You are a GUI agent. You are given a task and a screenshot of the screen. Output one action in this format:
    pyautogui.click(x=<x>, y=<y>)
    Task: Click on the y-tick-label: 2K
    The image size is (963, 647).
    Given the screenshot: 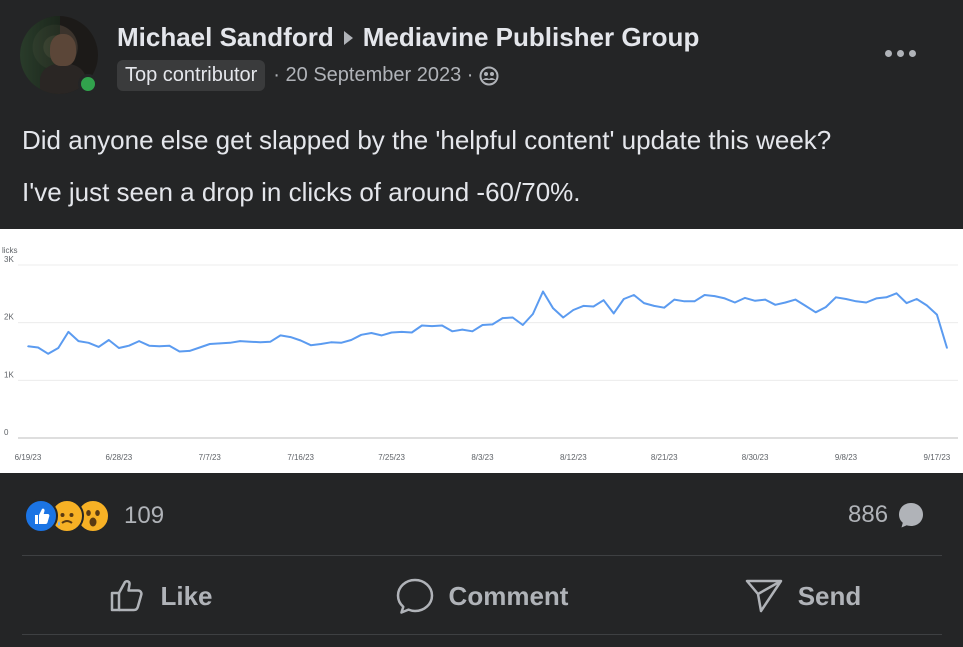 What is the action you would take?
    pyautogui.click(x=9, y=317)
    